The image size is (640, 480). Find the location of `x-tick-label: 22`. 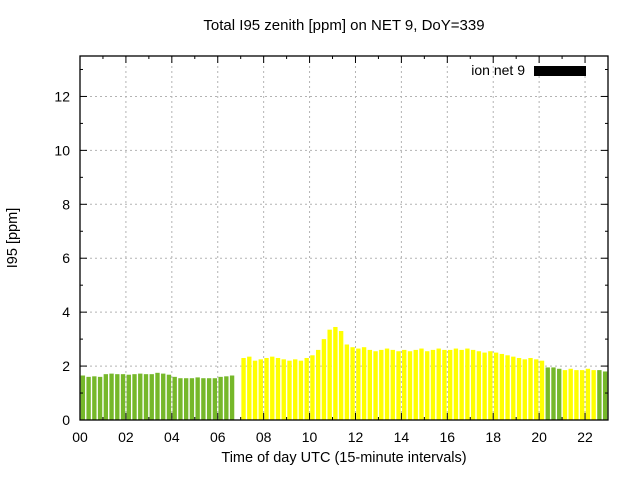

x-tick-label: 22 is located at coordinates (585, 437).